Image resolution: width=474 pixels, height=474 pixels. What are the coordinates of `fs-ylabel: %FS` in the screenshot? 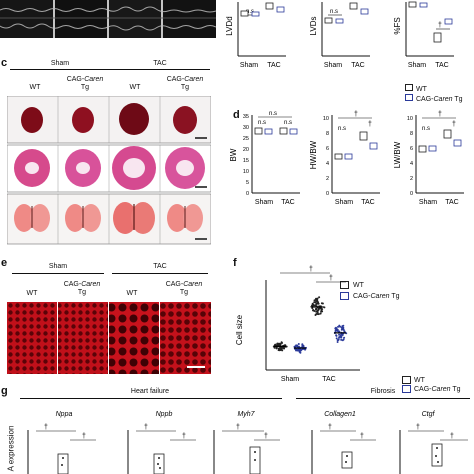 It's located at (397, 25).